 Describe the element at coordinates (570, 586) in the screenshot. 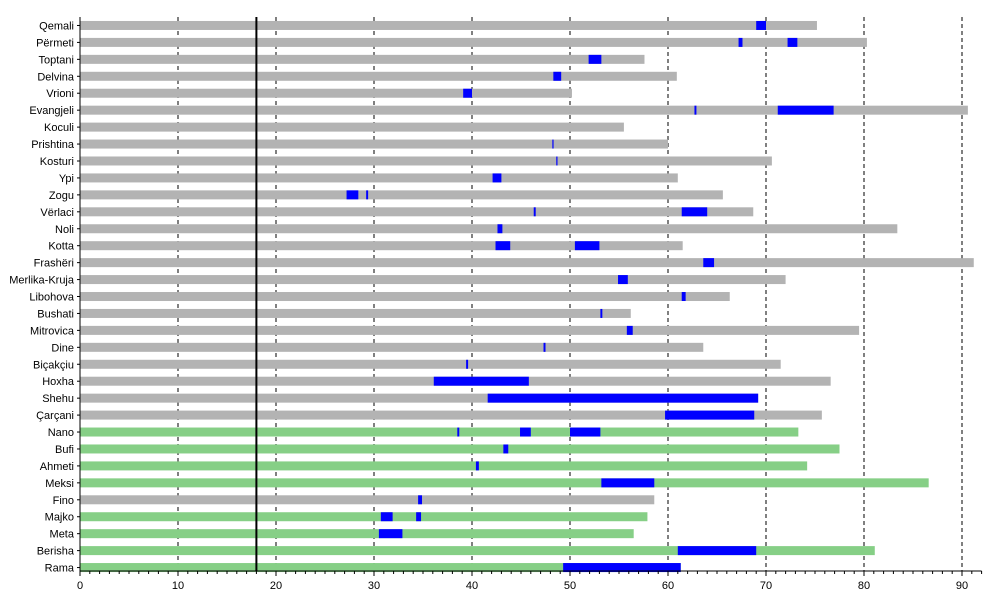

I see `x-tick-label: 50` at that location.